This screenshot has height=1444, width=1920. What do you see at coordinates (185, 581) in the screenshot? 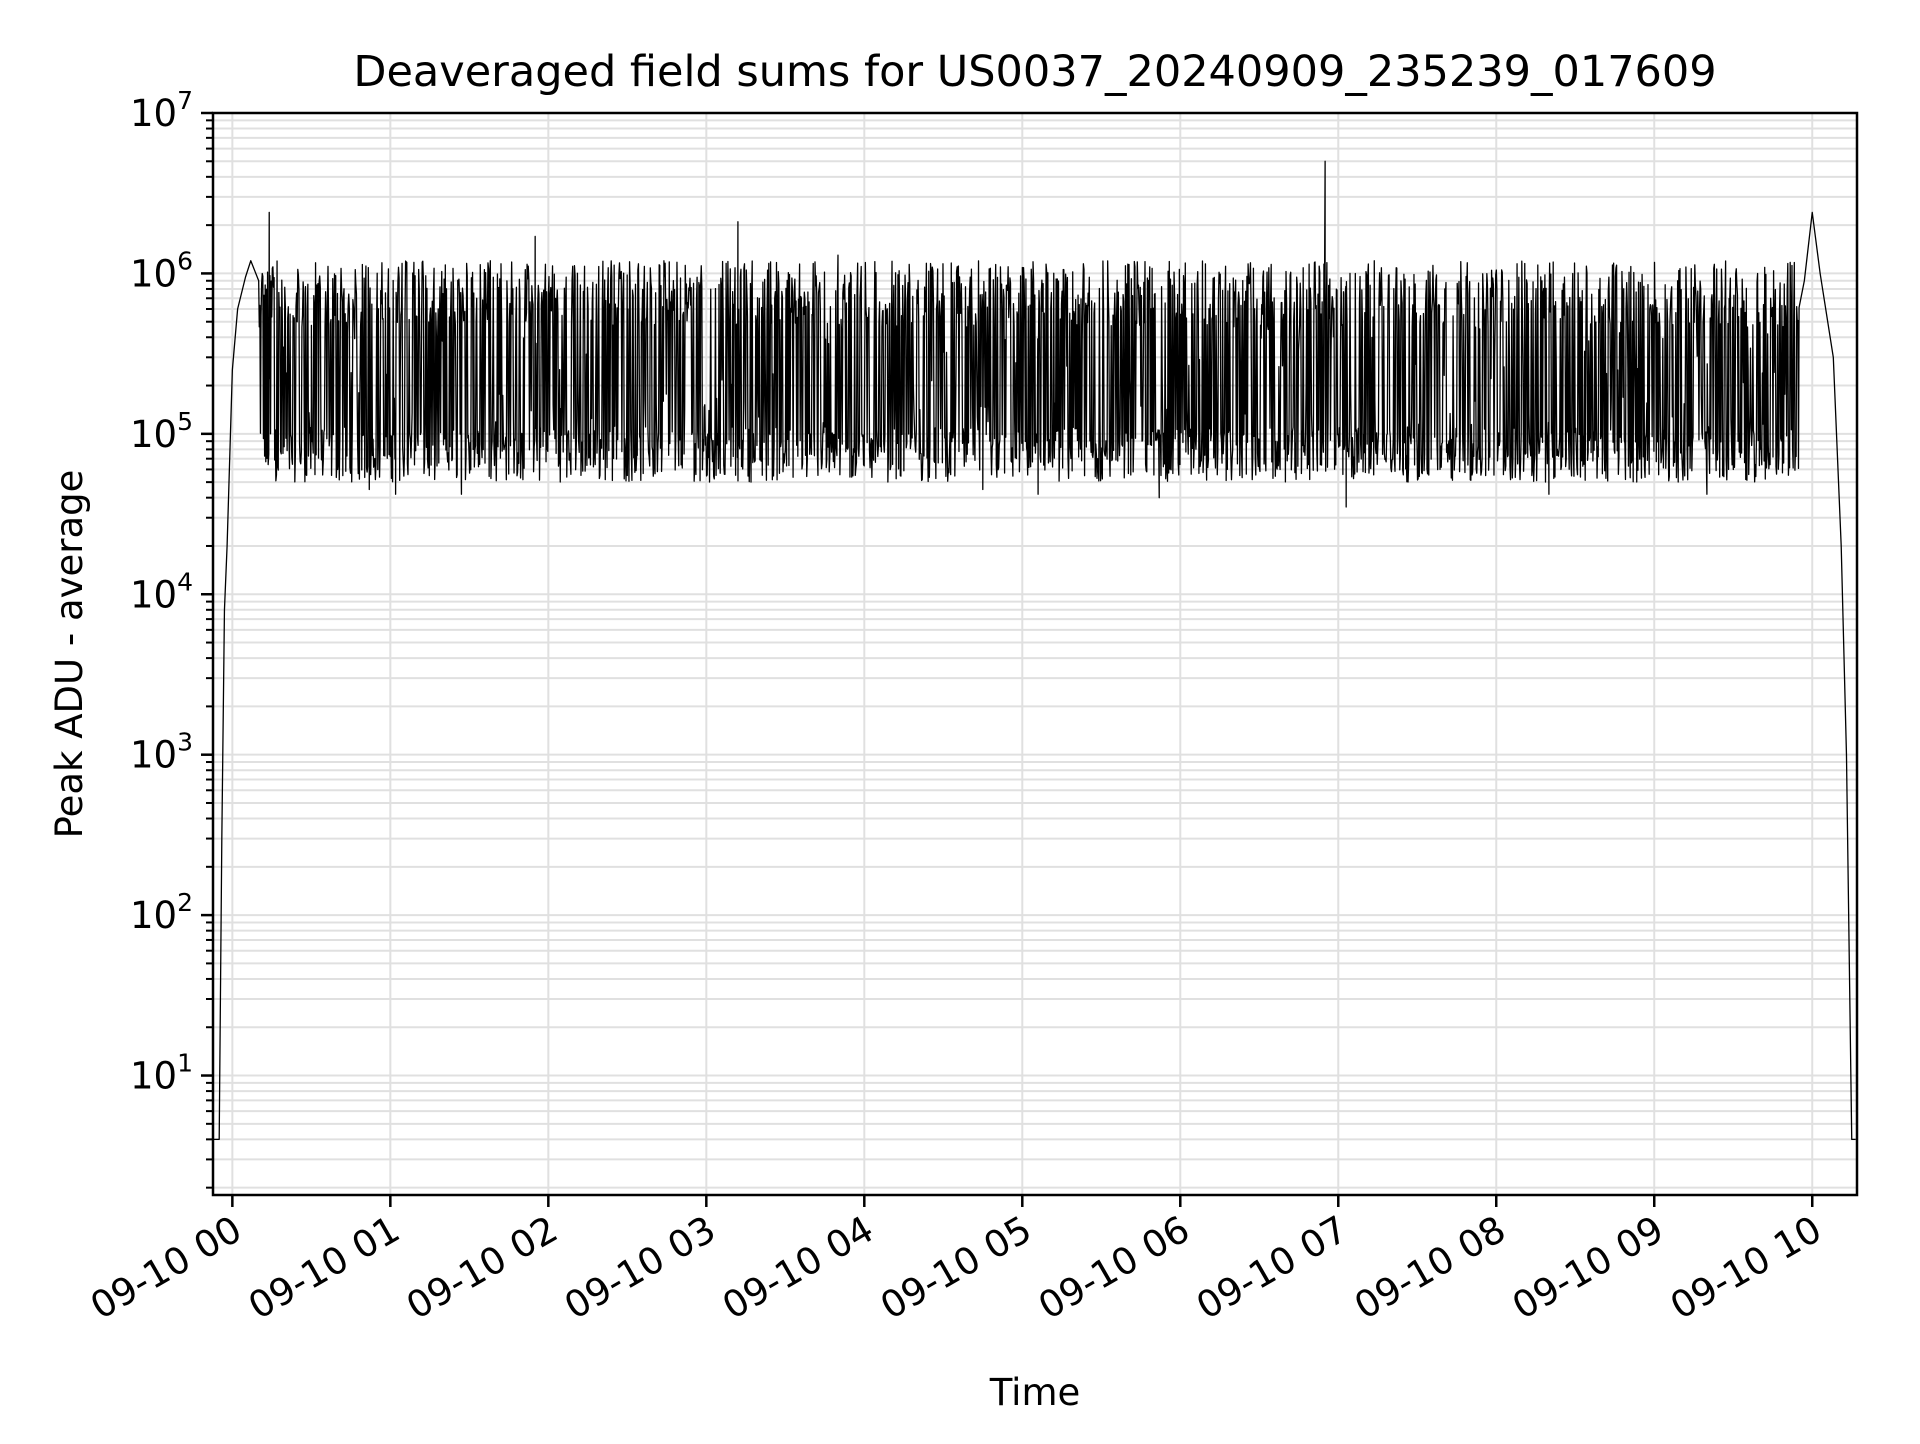
I see `y-tick-label-exponent: 4` at bounding box center [185, 581].